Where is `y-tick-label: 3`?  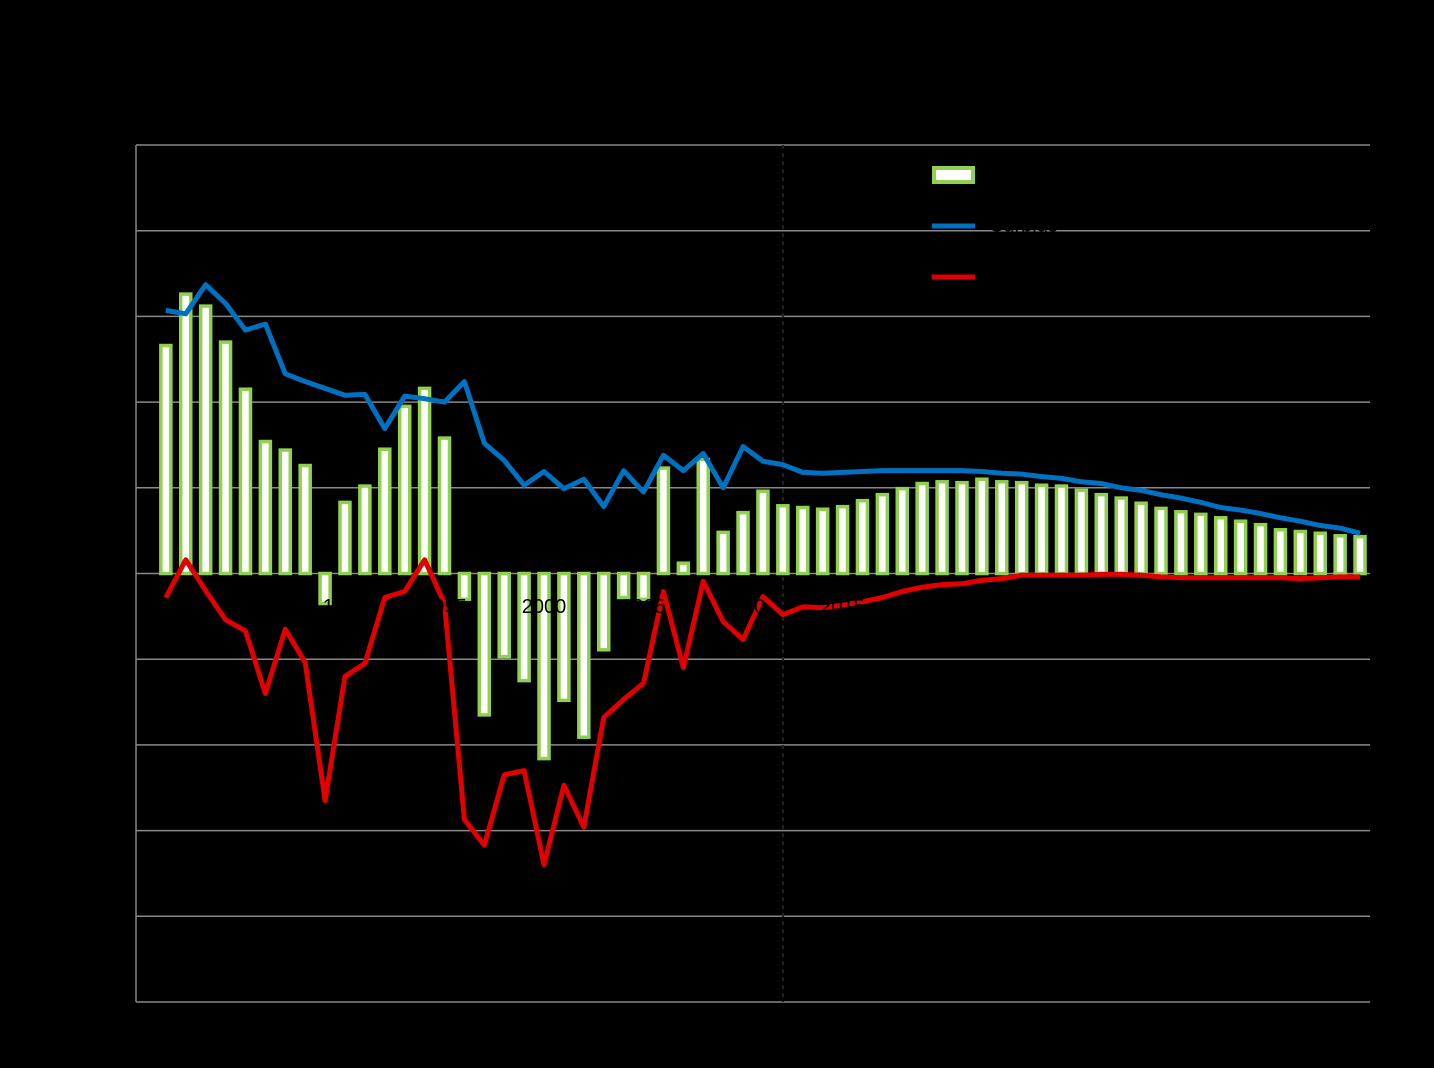 y-tick-label: 3 is located at coordinates (120, 316).